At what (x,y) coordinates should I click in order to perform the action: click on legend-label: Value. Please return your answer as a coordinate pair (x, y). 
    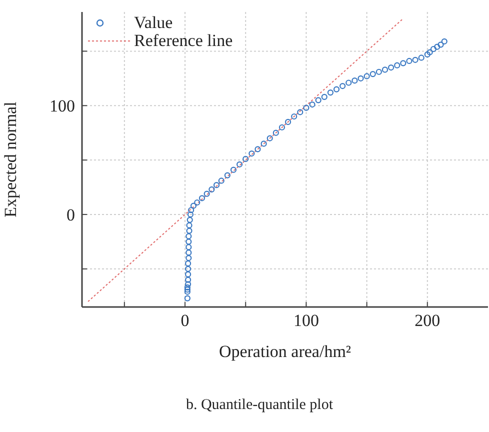
    Looking at the image, I should click on (153, 22).